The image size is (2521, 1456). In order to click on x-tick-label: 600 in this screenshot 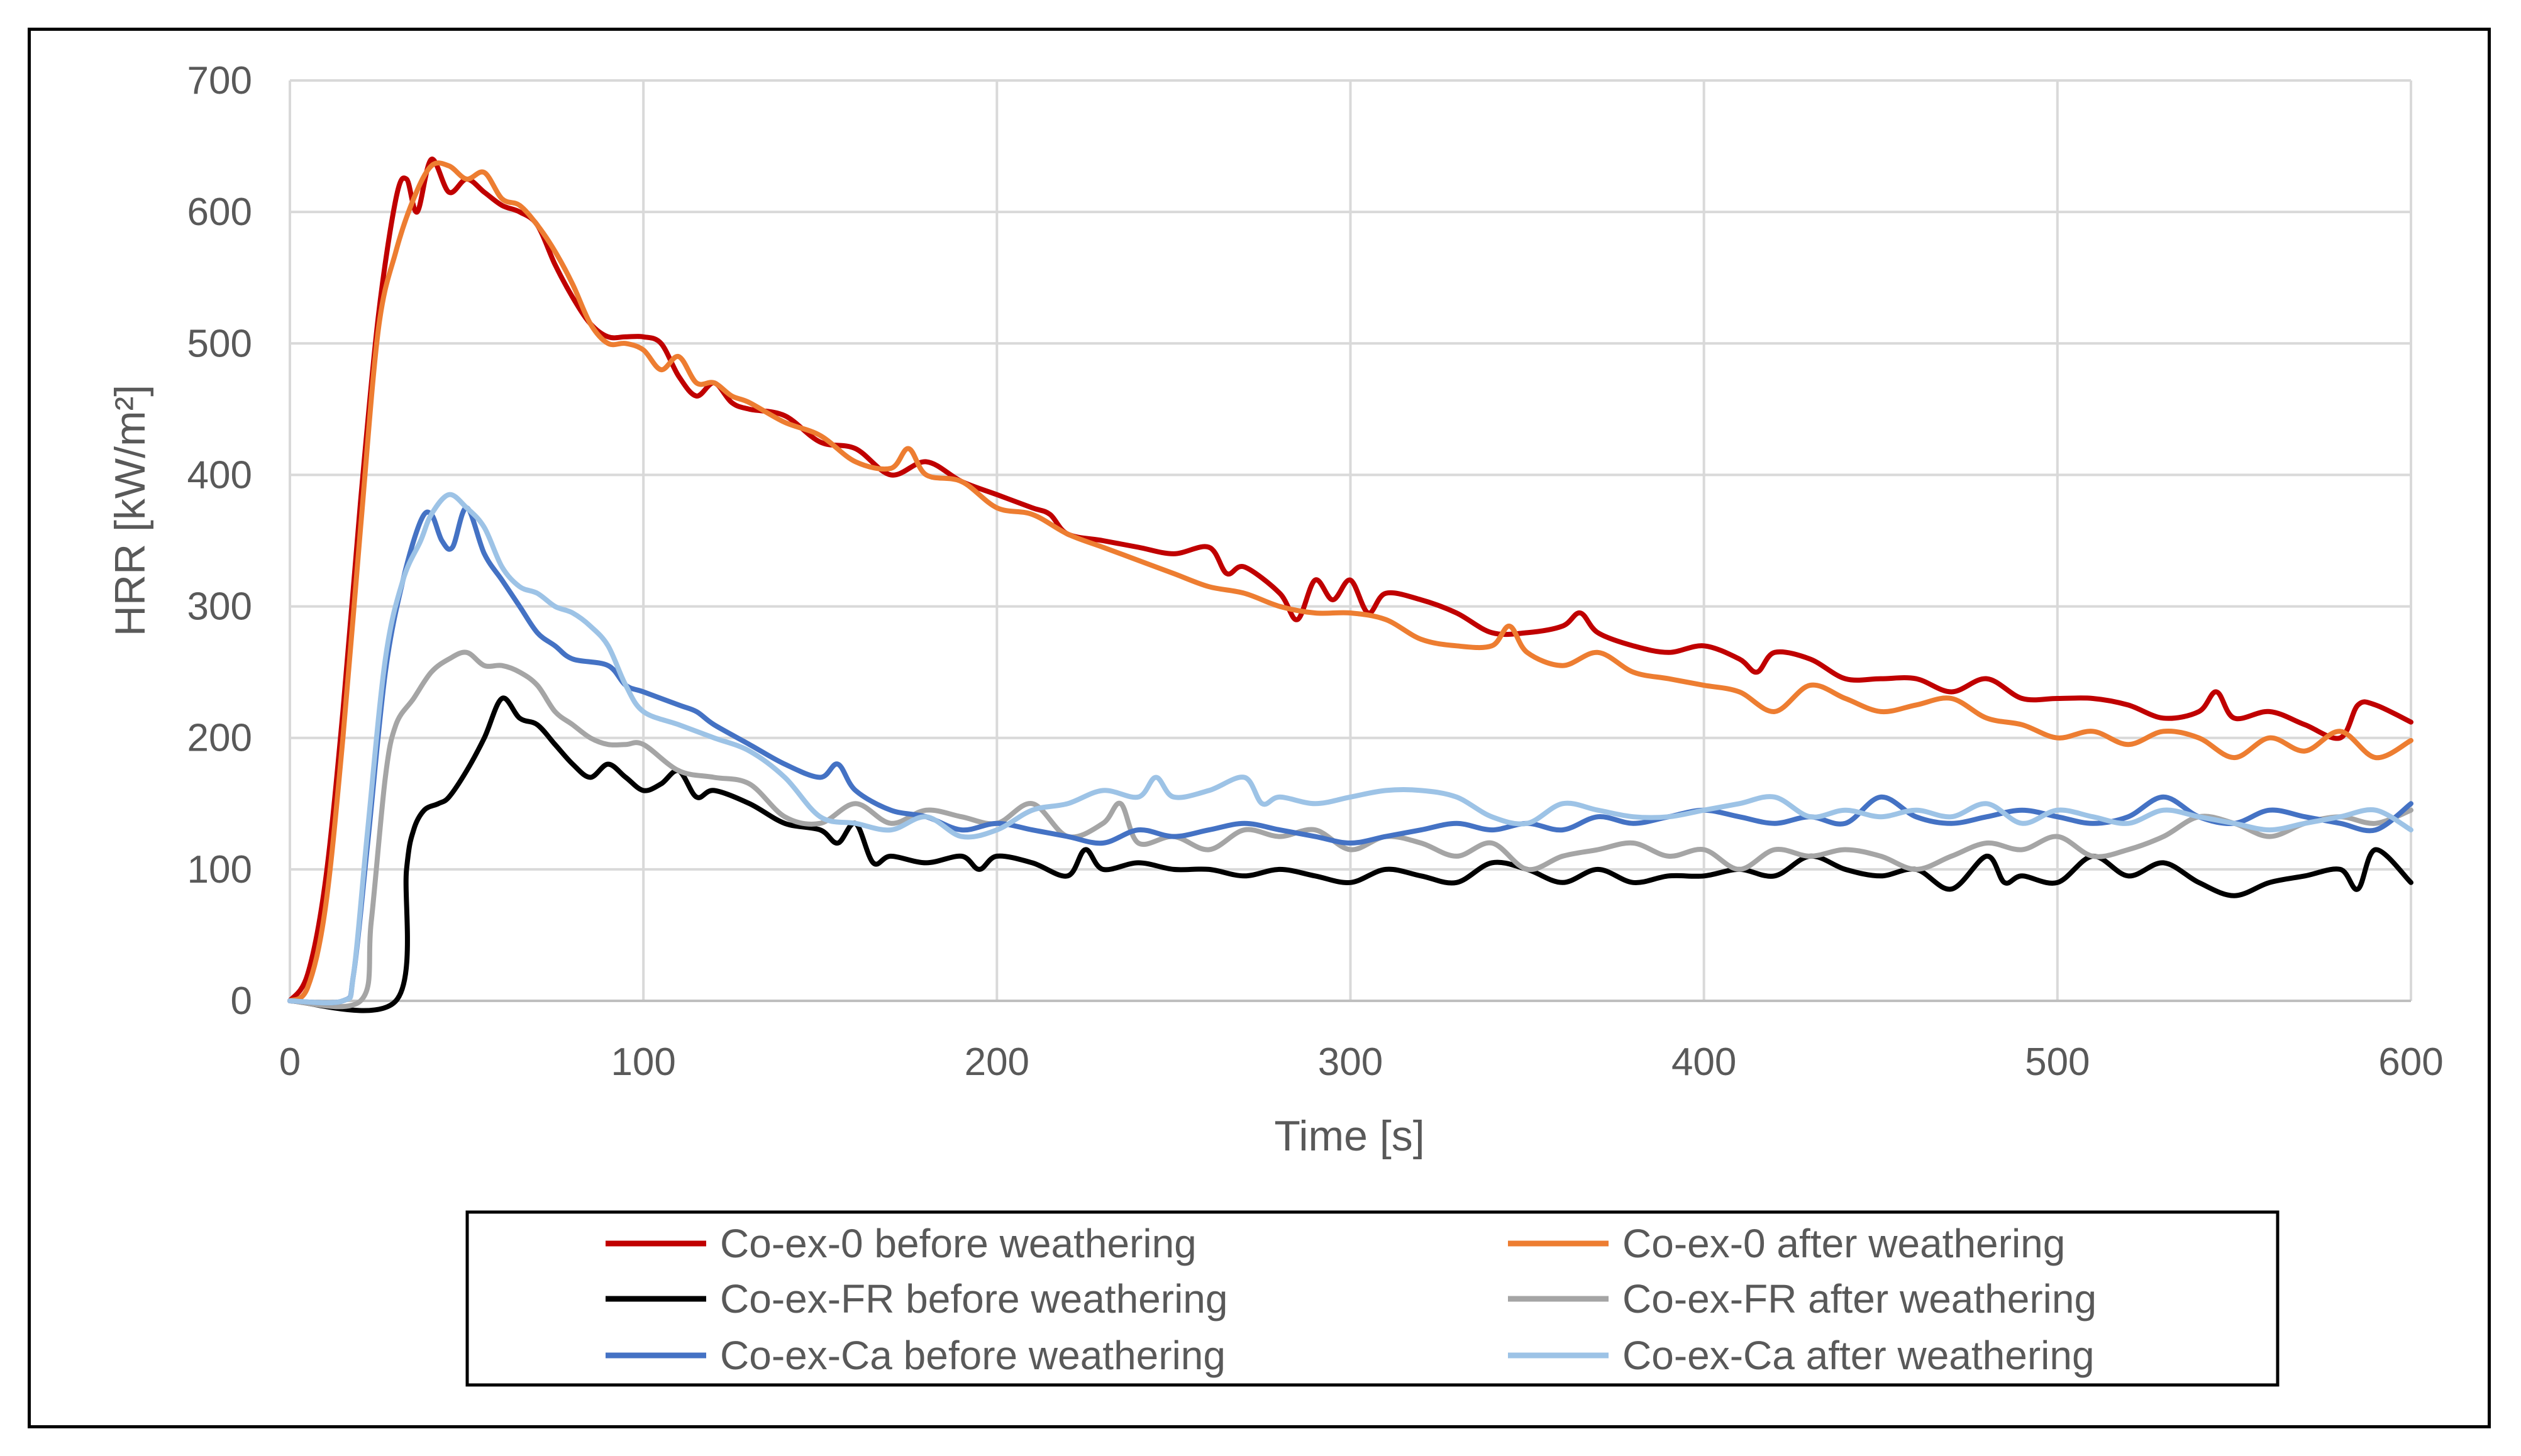, I will do `click(2410, 1062)`.